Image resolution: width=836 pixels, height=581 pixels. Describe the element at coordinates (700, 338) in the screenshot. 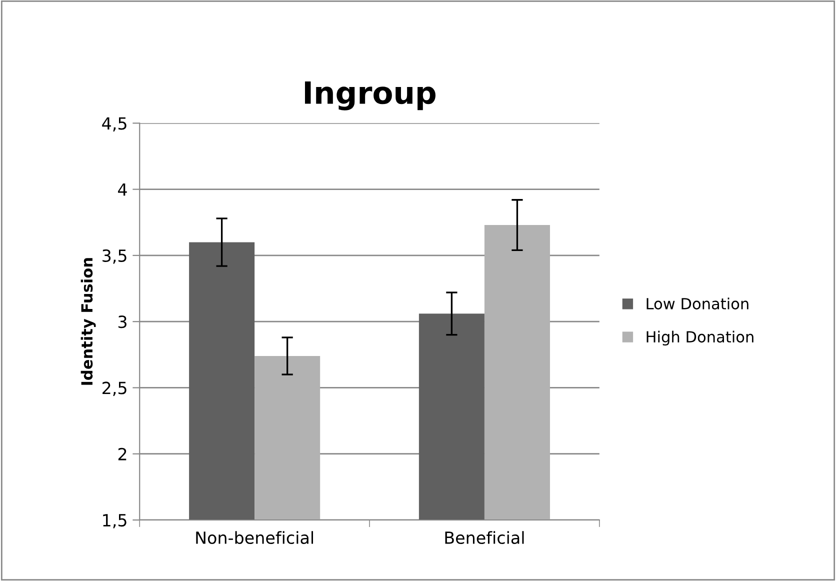

I see `legend-label: High Donation` at that location.